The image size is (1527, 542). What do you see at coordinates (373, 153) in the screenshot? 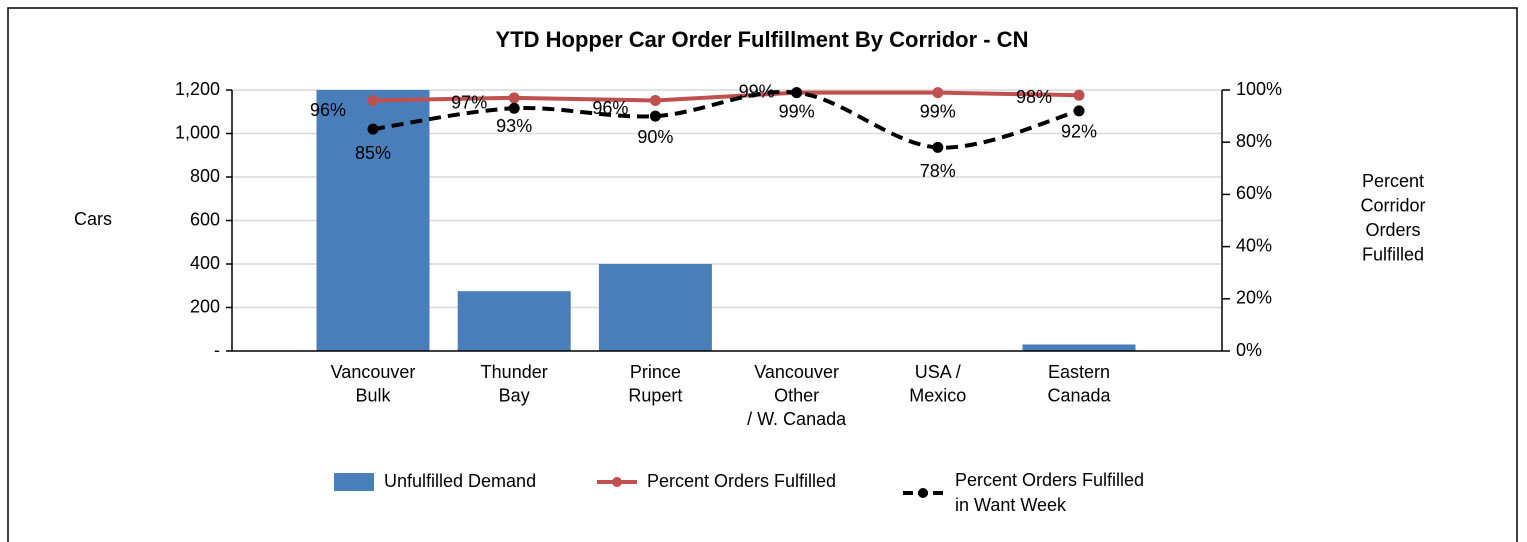
I see `data-label: 85%` at bounding box center [373, 153].